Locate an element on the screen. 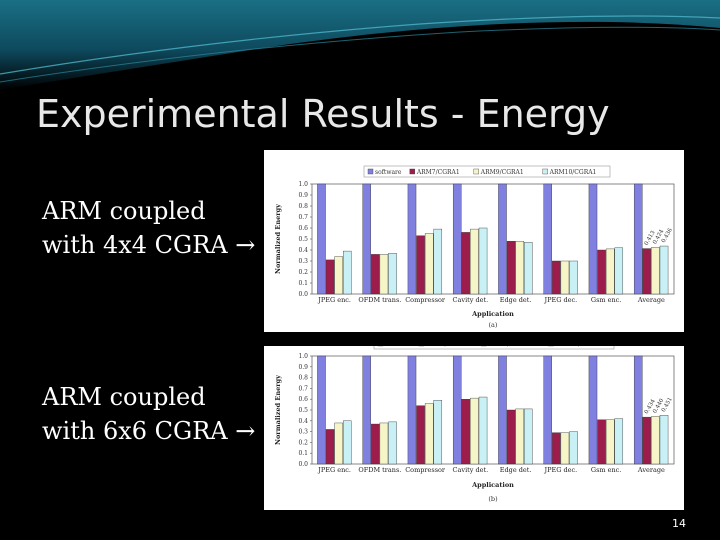 The image size is (720, 540). chart-b-x-tick-label: JPEG dec. is located at coordinates (561, 470).